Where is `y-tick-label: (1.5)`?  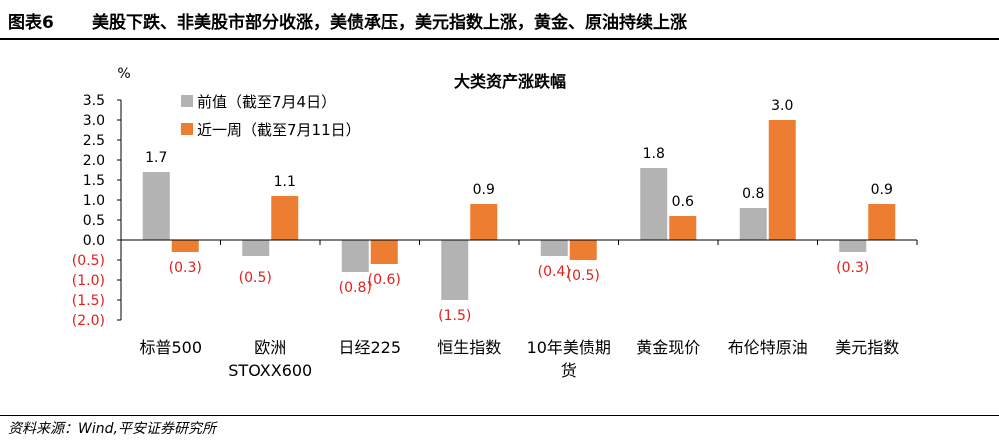 y-tick-label: (1.5) is located at coordinates (88, 301).